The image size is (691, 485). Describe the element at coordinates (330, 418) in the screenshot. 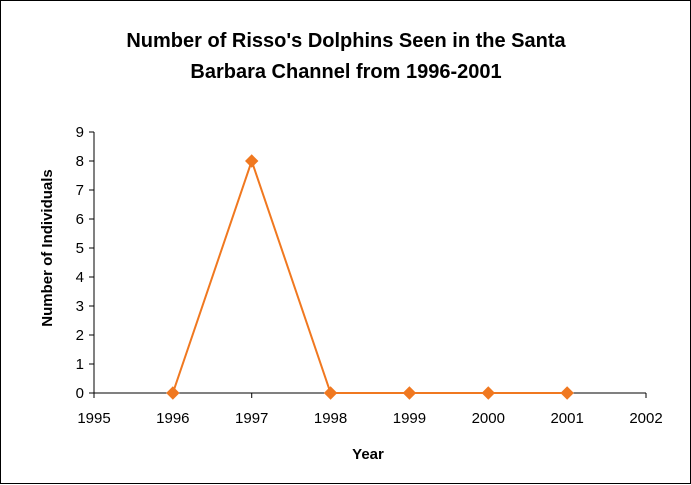

I see `x-tick-label: 1998` at that location.